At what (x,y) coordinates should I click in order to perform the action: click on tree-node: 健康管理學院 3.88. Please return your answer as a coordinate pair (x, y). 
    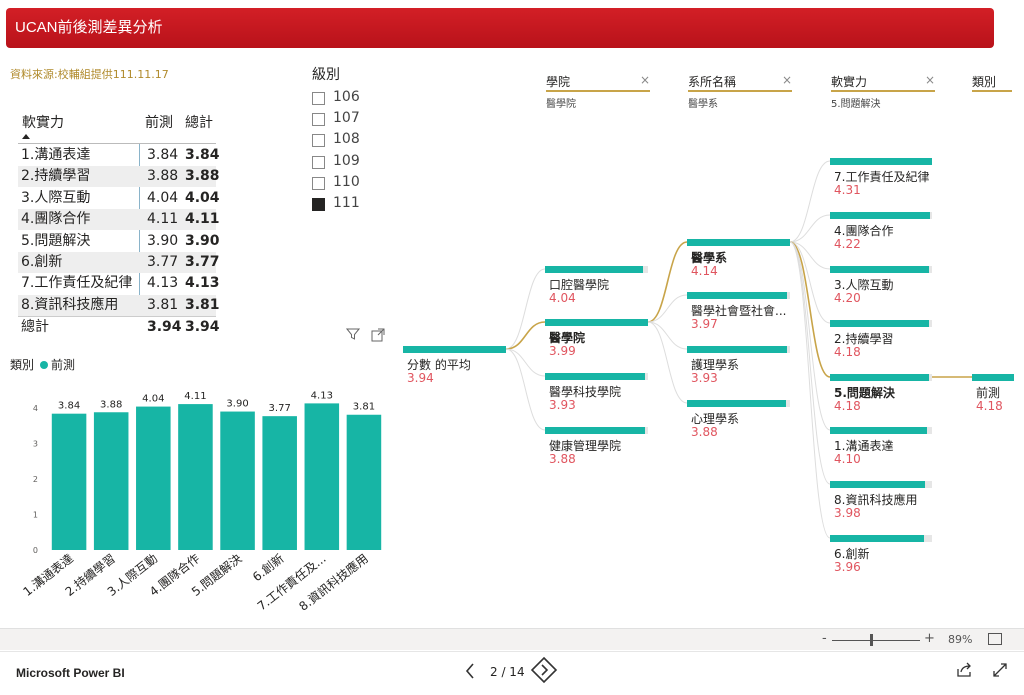
    Looking at the image, I should click on (596, 447).